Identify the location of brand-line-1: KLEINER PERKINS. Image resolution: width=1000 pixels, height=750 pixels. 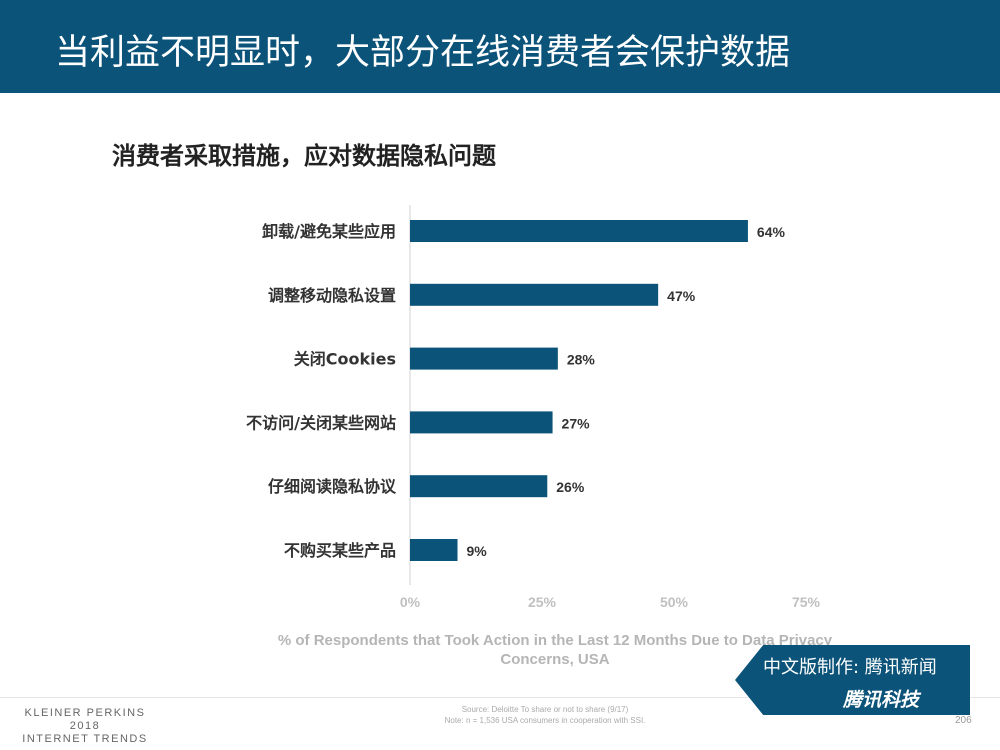
(85, 713).